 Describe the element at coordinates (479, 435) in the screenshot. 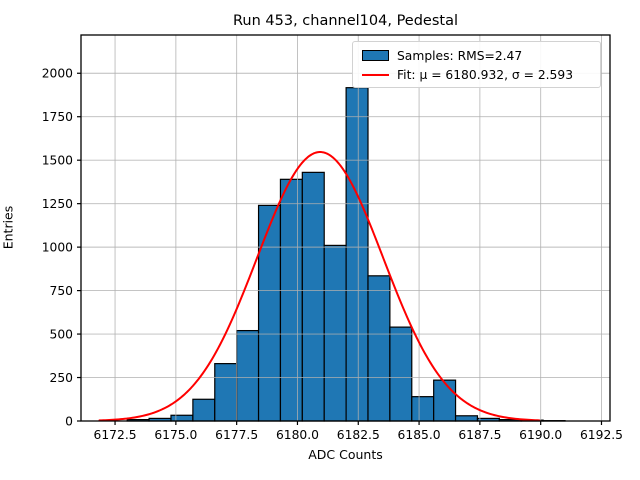

I see `x-tick-label: 6187.5` at that location.